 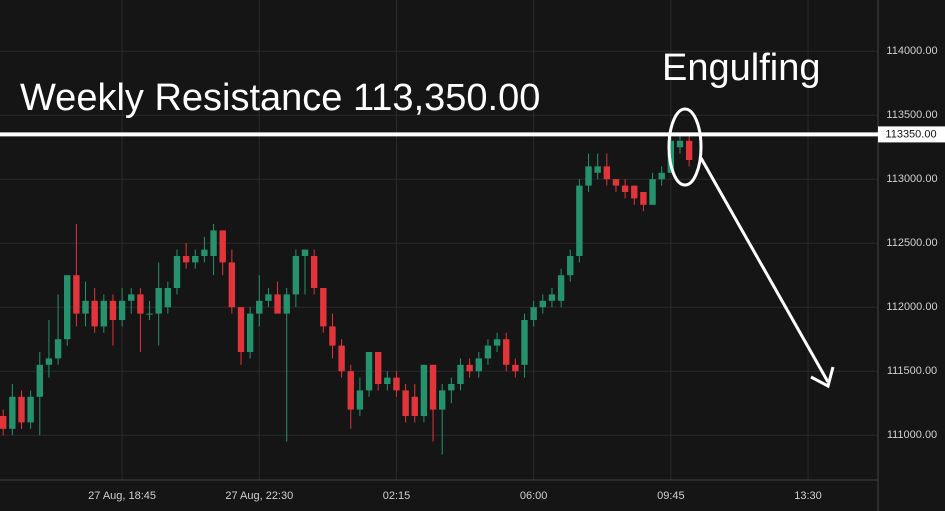 I want to click on pattern-annotation: Engulfing, so click(x=741, y=68).